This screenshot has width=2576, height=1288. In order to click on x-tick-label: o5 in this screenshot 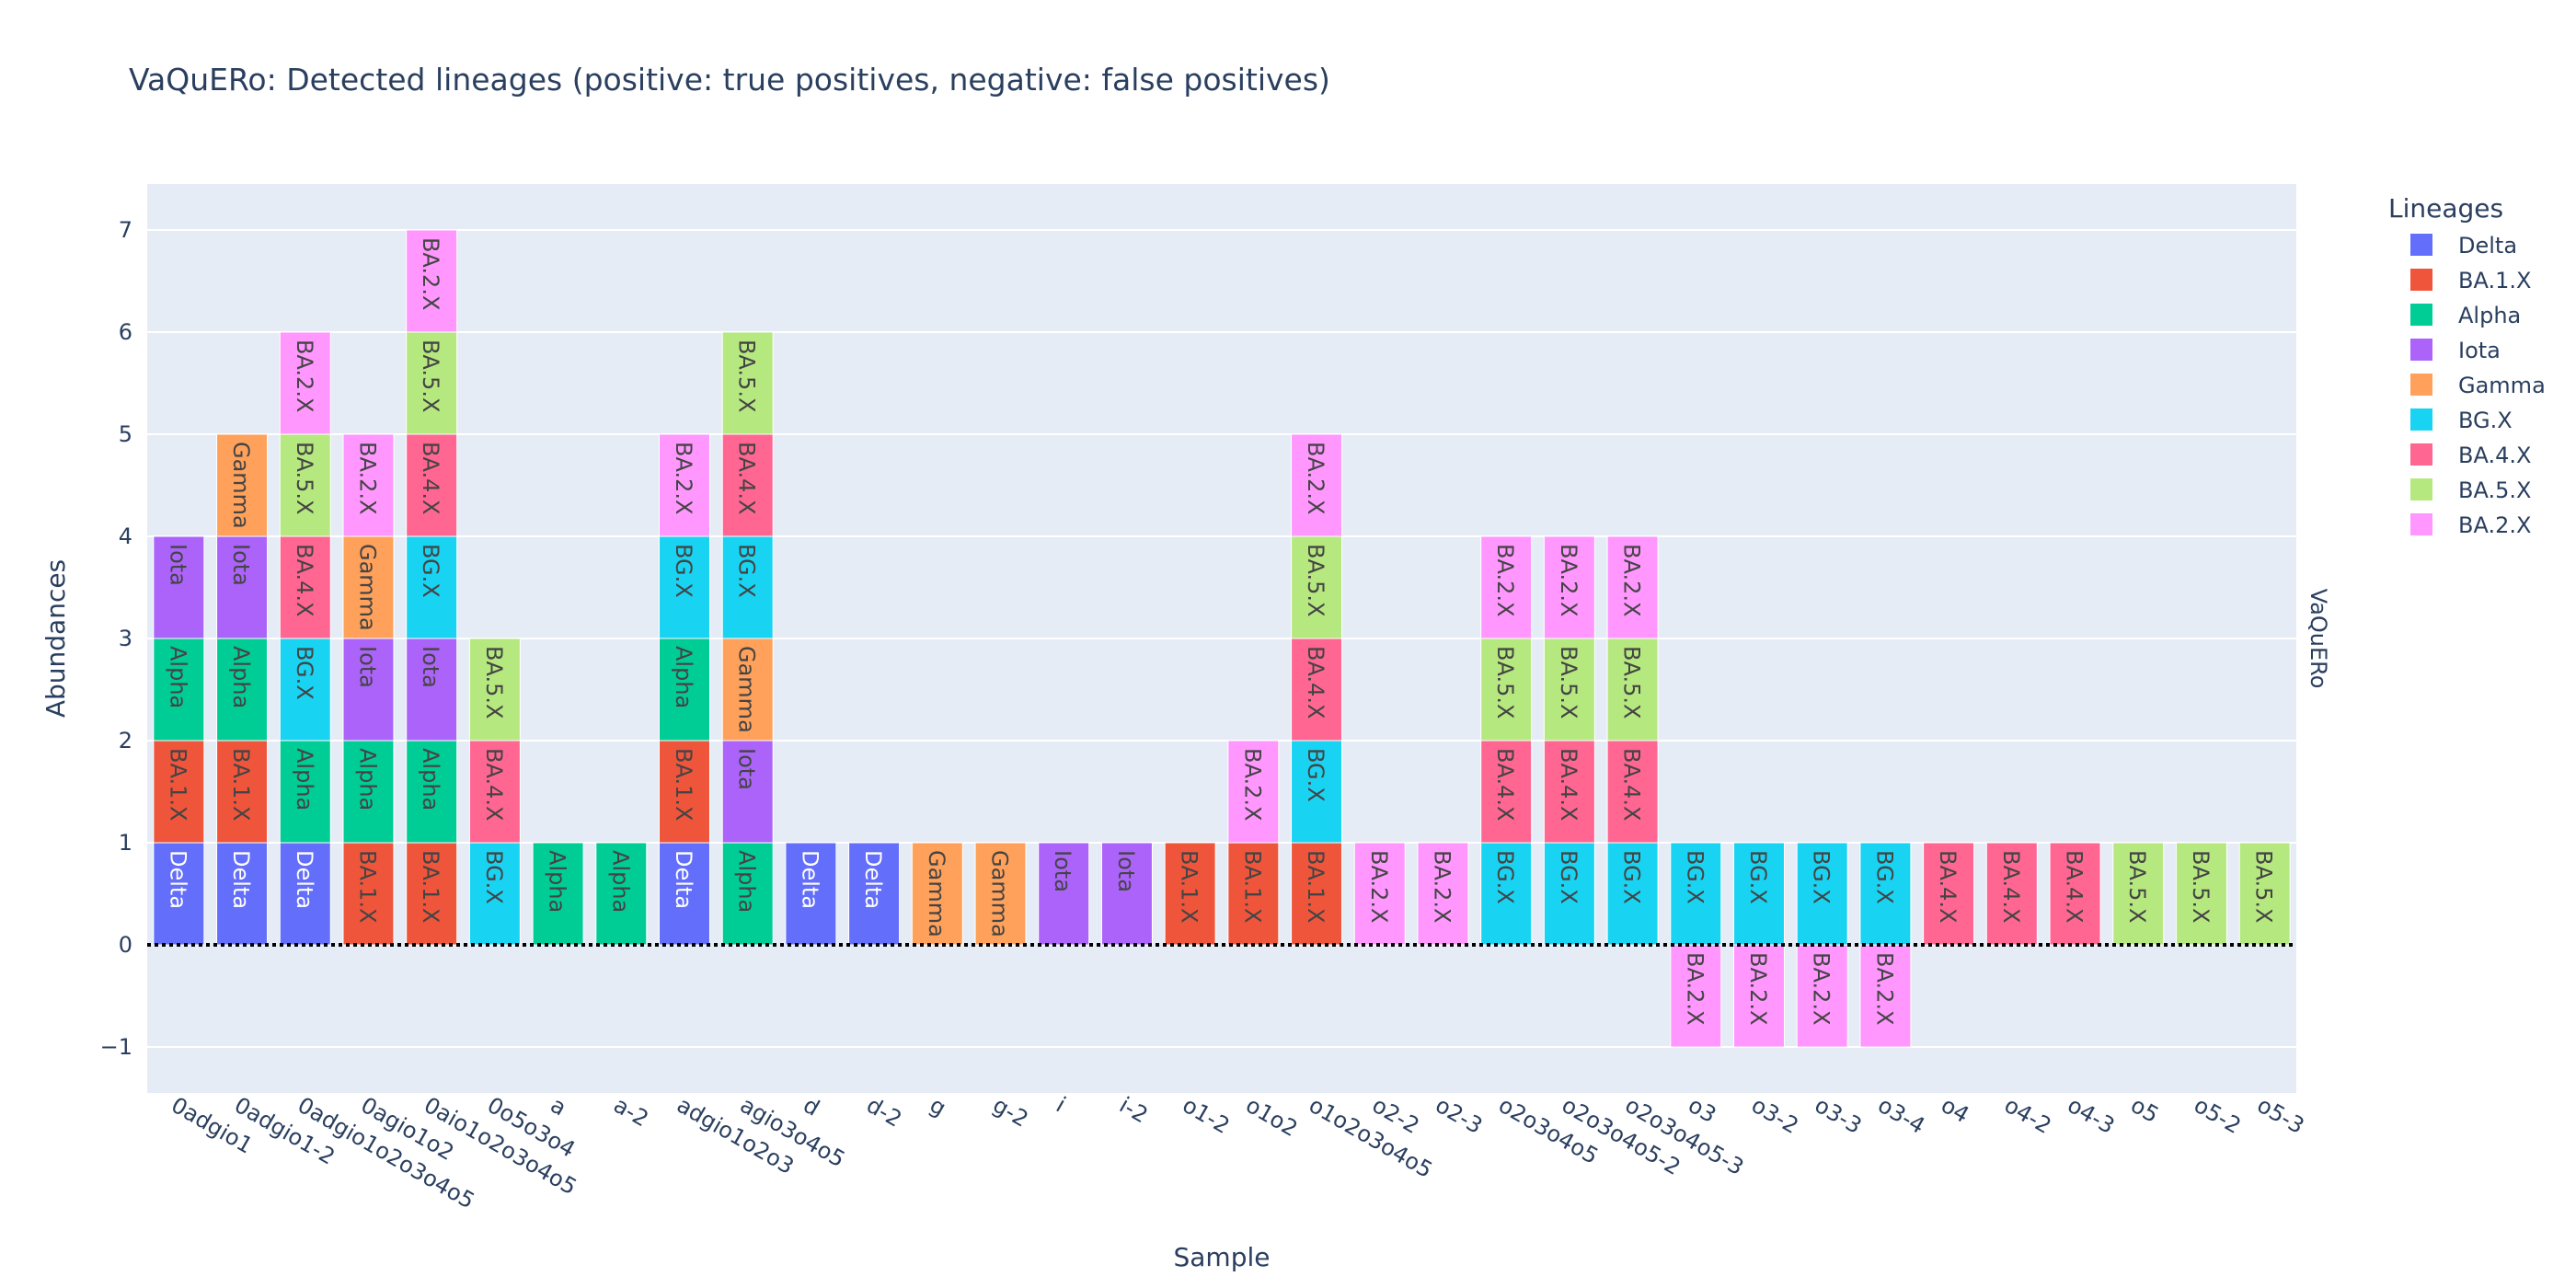, I will do `click(2144, 1110)`.